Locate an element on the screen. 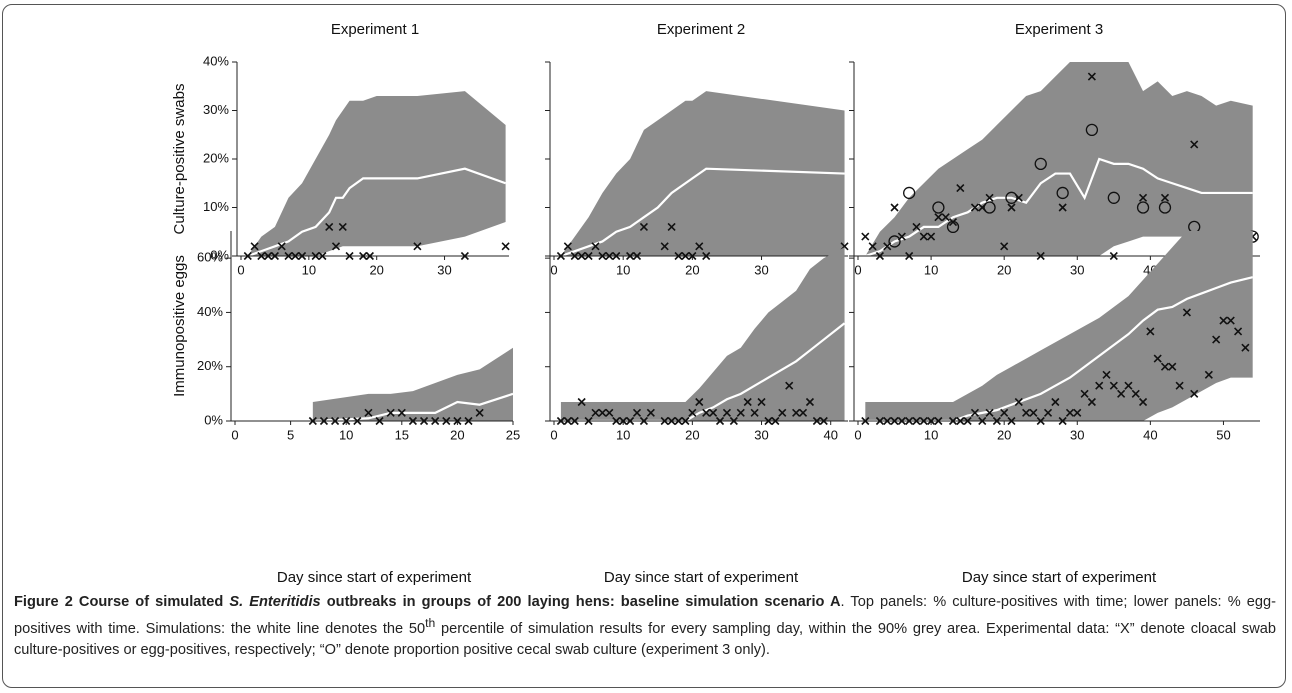  x-tick-label: 40 is located at coordinates (1150, 434).